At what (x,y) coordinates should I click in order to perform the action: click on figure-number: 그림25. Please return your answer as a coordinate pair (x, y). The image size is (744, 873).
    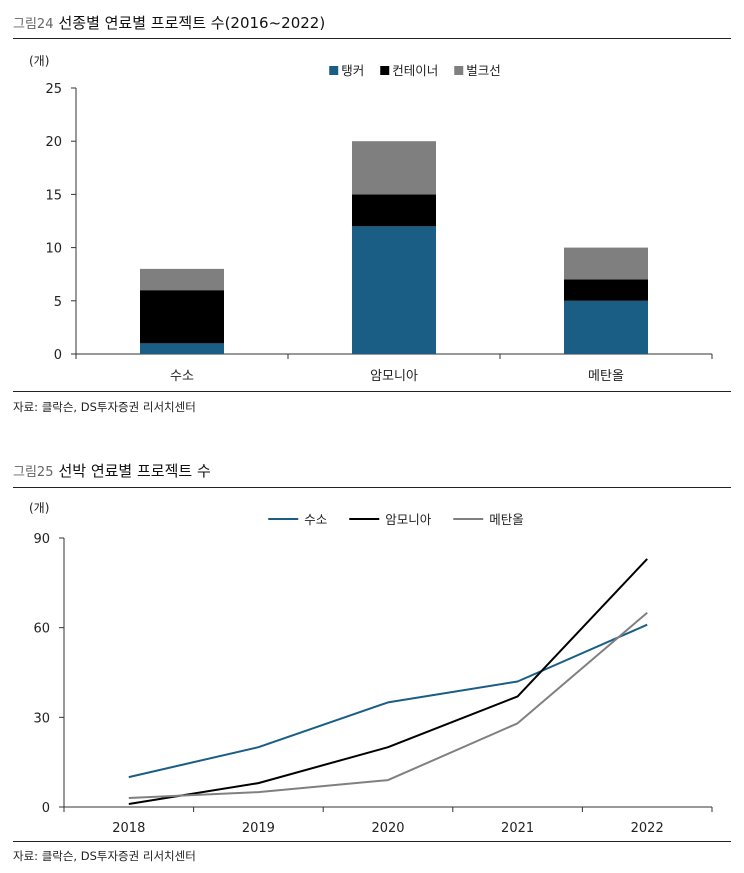
    Looking at the image, I should click on (33, 472).